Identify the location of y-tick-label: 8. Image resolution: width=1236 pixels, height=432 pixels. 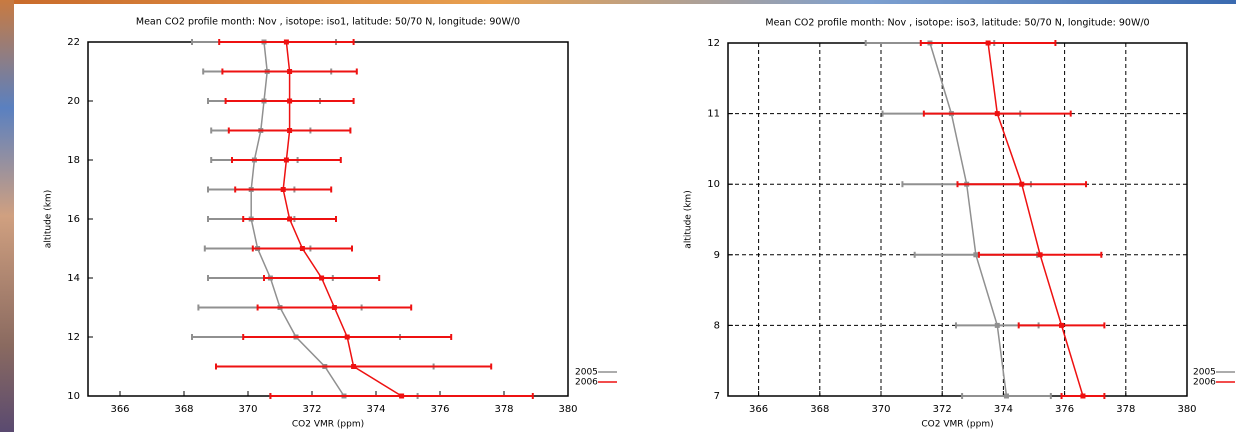
(717, 325).